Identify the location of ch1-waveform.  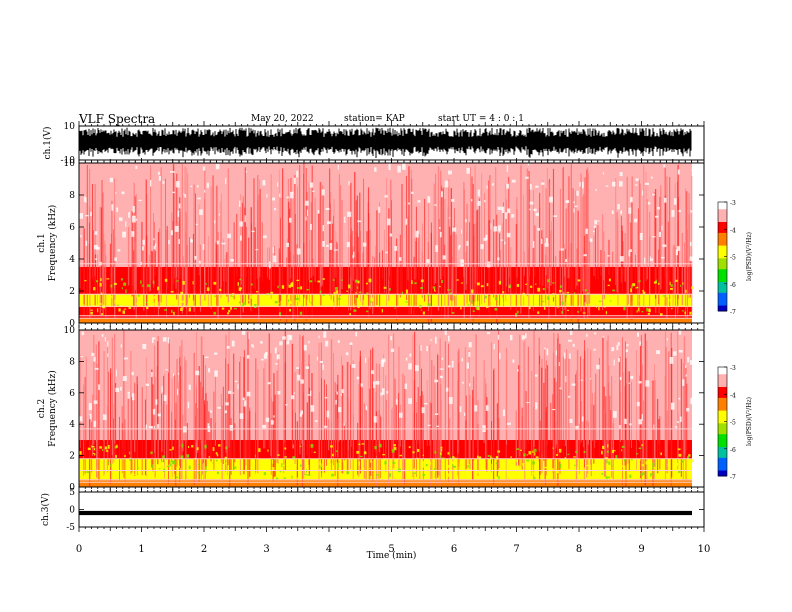
(385, 142).